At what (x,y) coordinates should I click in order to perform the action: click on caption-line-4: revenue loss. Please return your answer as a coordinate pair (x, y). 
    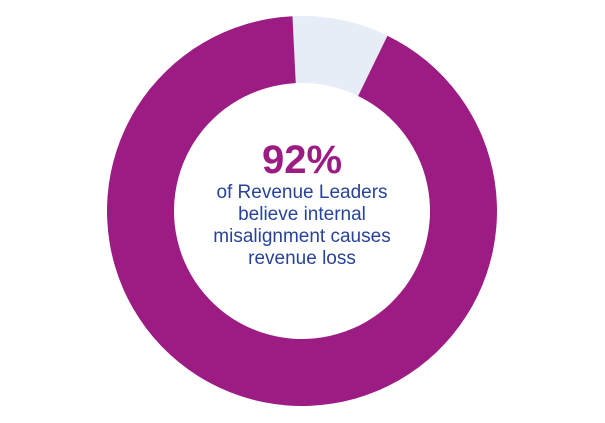
    Looking at the image, I should click on (302, 258).